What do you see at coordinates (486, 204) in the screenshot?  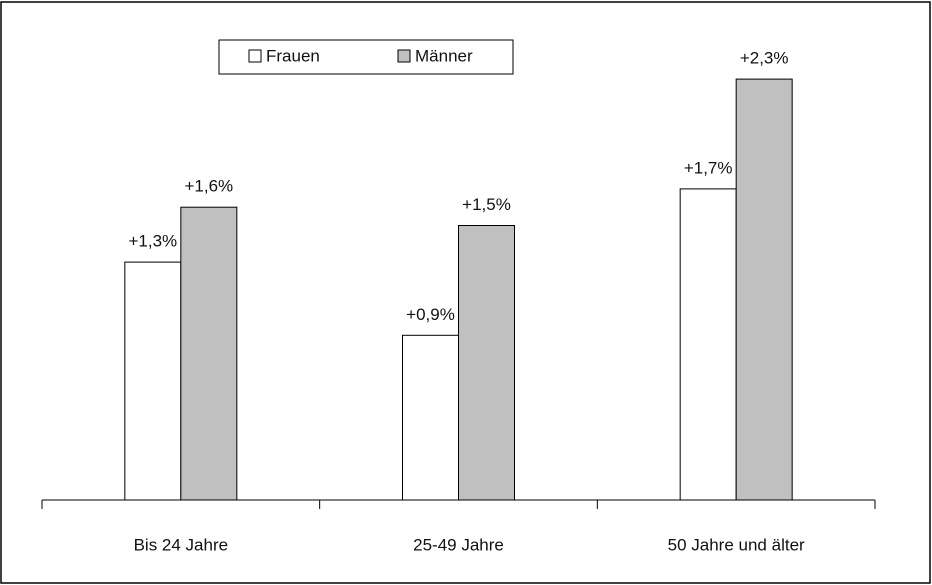 I see `value-label: +1,5%` at bounding box center [486, 204].